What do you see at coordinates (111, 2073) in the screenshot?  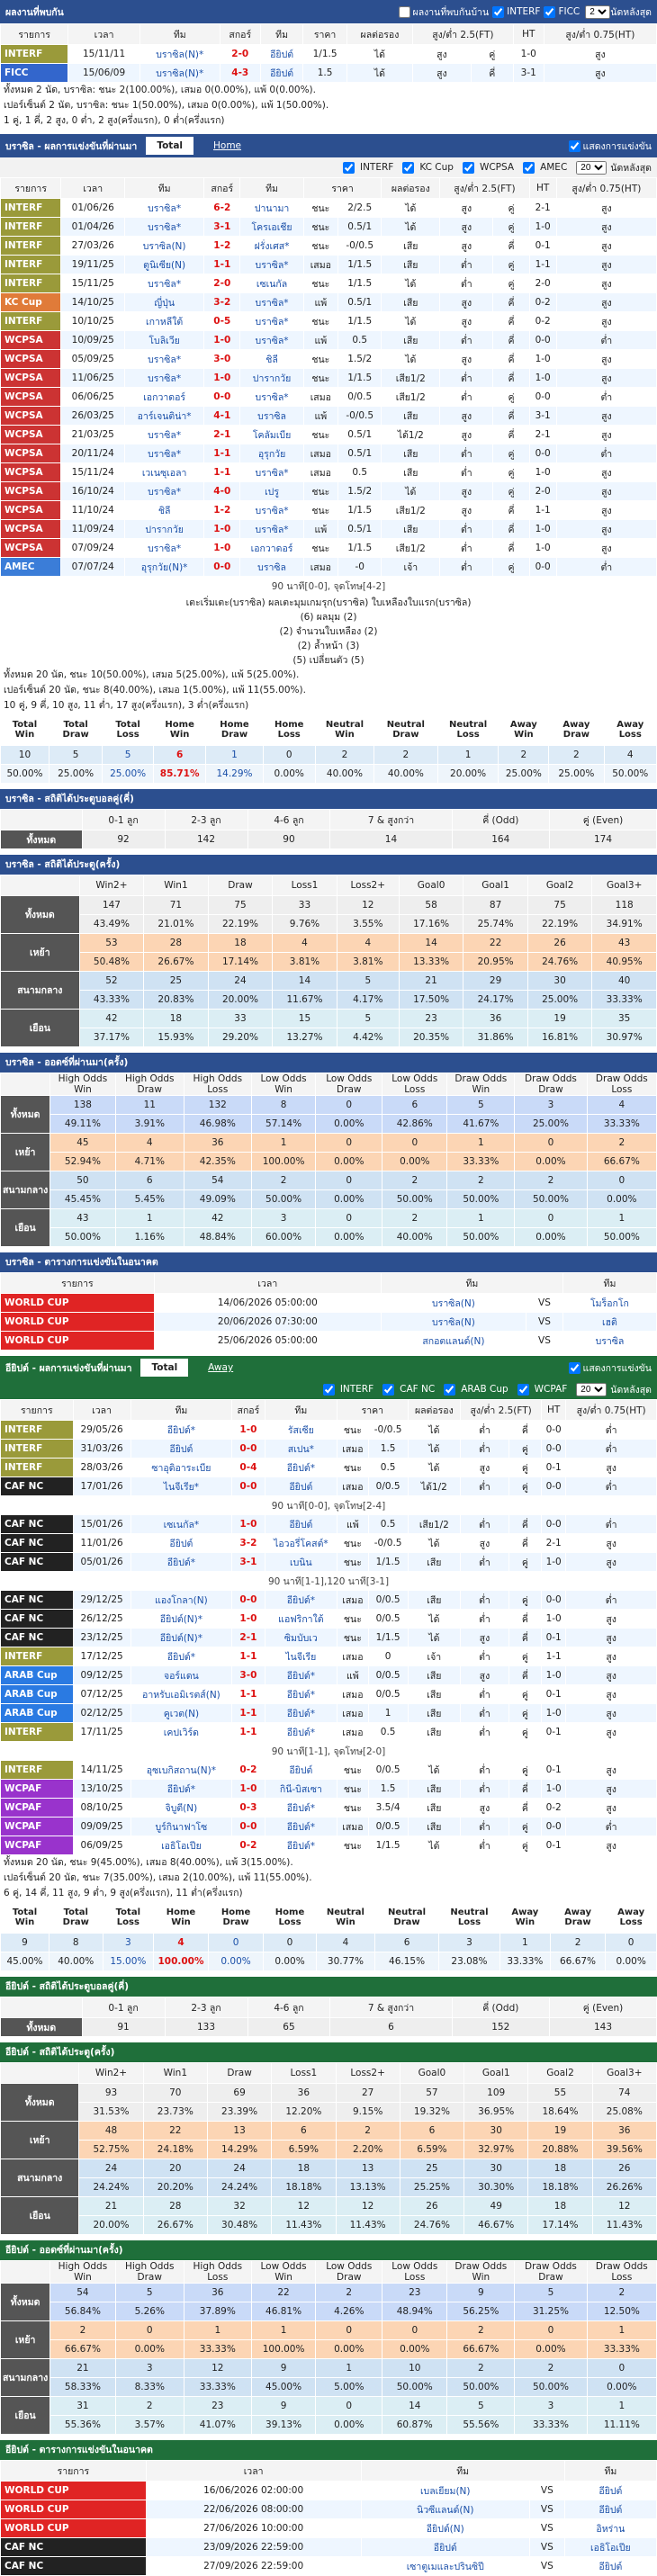 I see `column-header: Win2+` at bounding box center [111, 2073].